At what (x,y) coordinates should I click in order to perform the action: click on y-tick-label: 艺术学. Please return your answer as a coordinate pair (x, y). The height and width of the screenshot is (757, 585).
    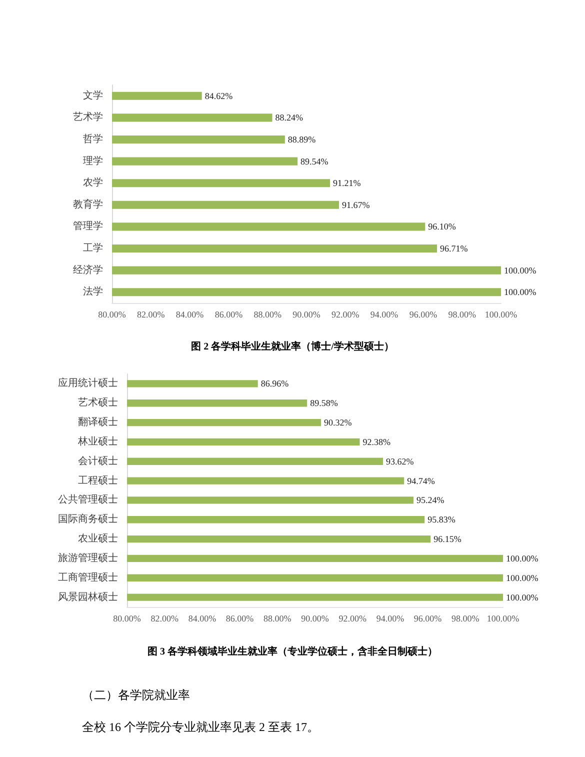
    Looking at the image, I should click on (88, 117).